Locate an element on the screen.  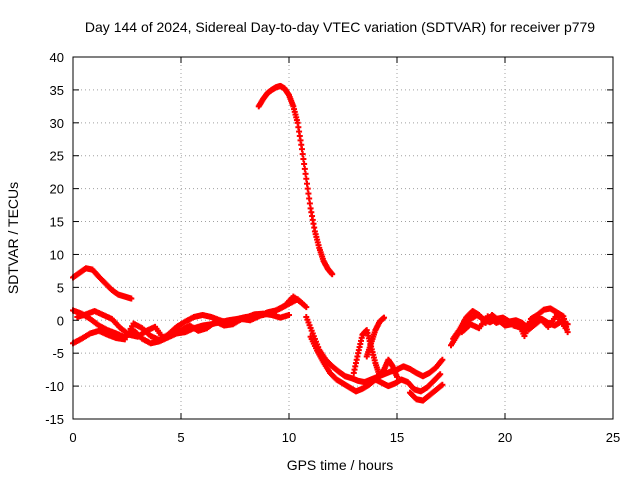
y-tick-label: 0 is located at coordinates (60, 320).